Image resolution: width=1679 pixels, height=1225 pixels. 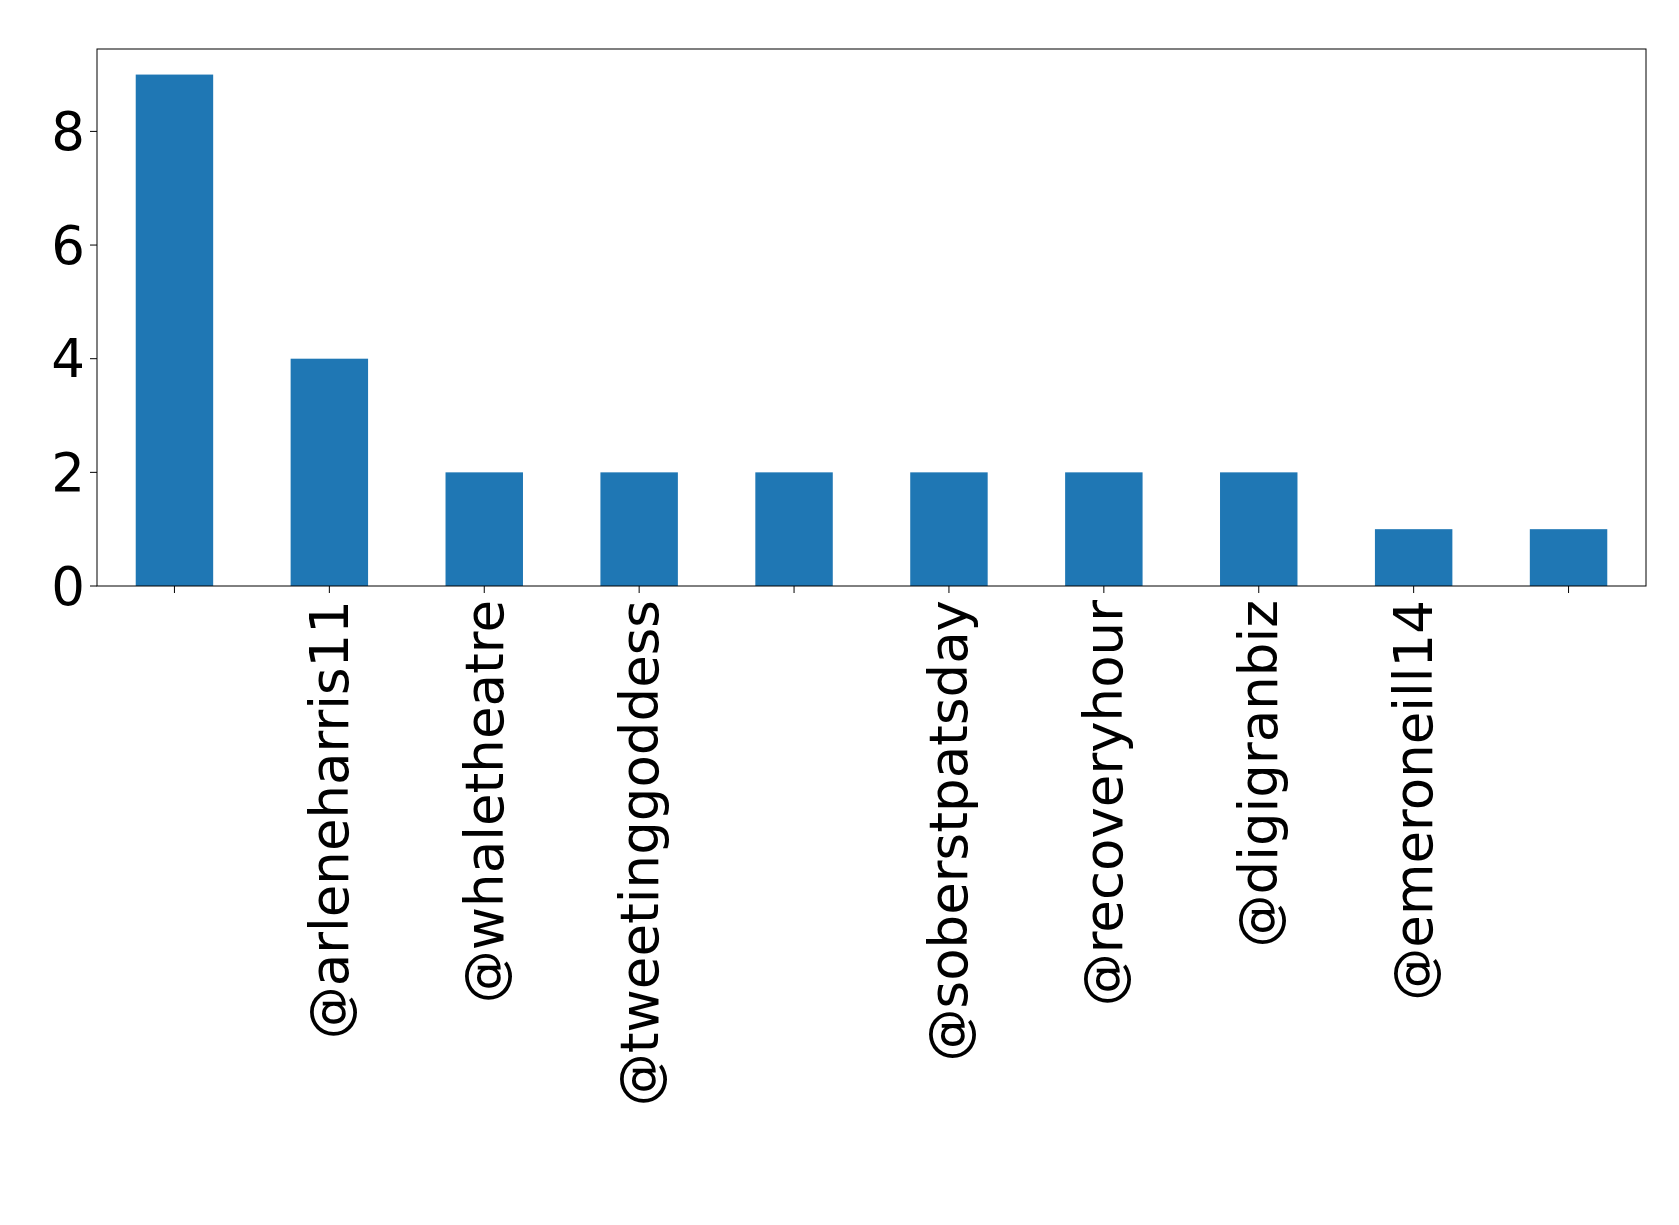 I want to click on y-tick-label: 6, so click(x=68, y=245).